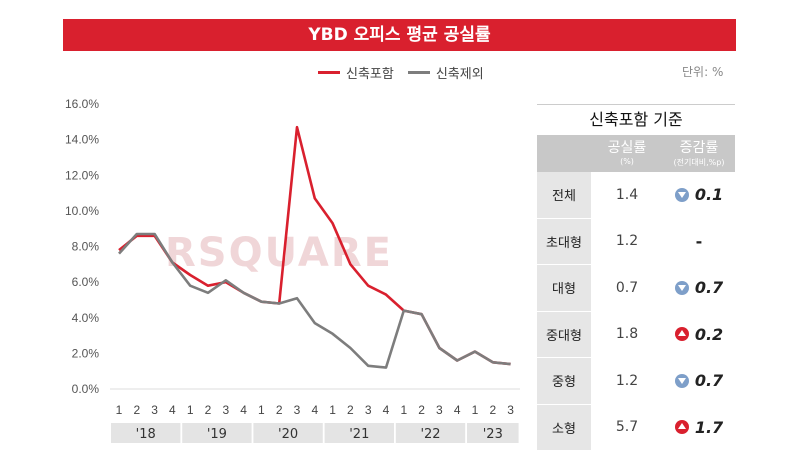 Image resolution: width=800 pixels, height=471 pixels. I want to click on row-change: -, so click(699, 241).